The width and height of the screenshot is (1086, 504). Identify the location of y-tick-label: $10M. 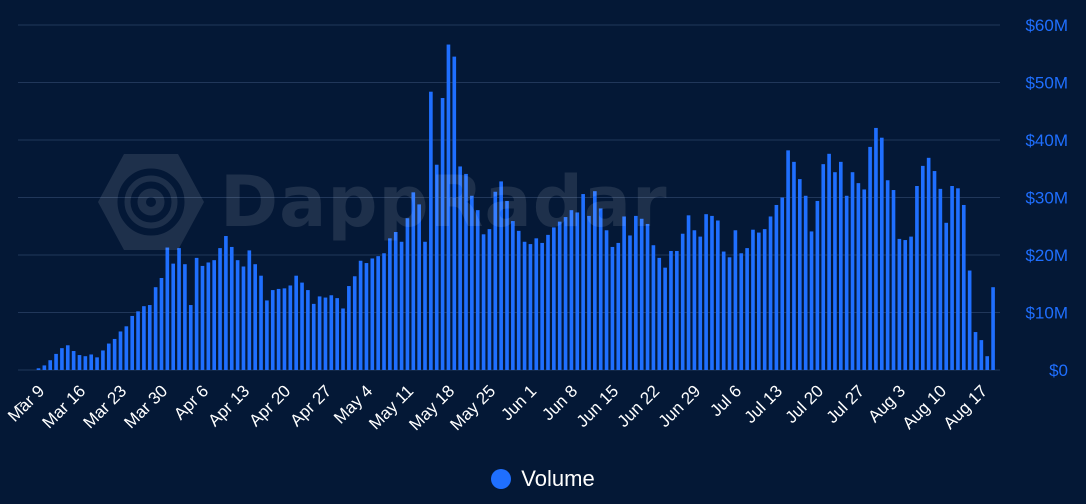
(1046, 313).